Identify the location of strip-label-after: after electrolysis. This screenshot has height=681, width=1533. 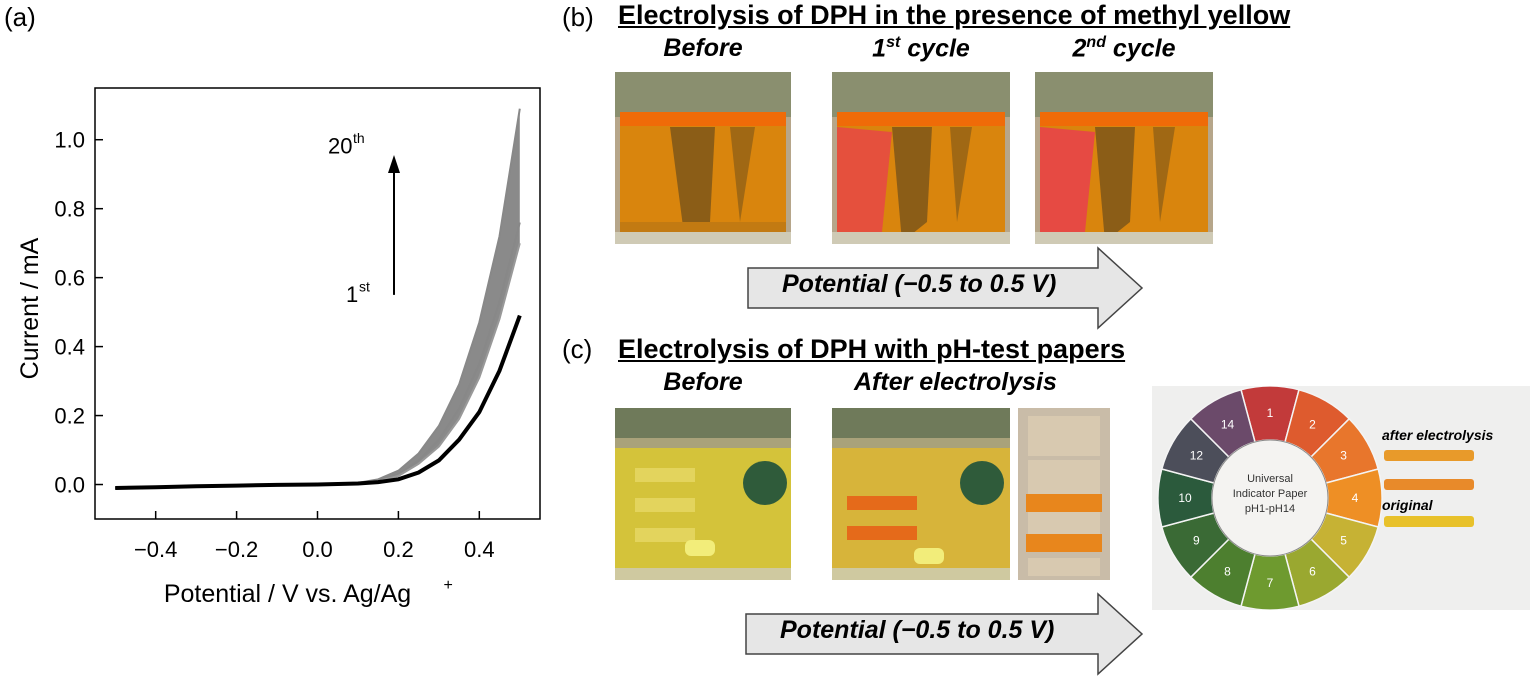
(1437, 435).